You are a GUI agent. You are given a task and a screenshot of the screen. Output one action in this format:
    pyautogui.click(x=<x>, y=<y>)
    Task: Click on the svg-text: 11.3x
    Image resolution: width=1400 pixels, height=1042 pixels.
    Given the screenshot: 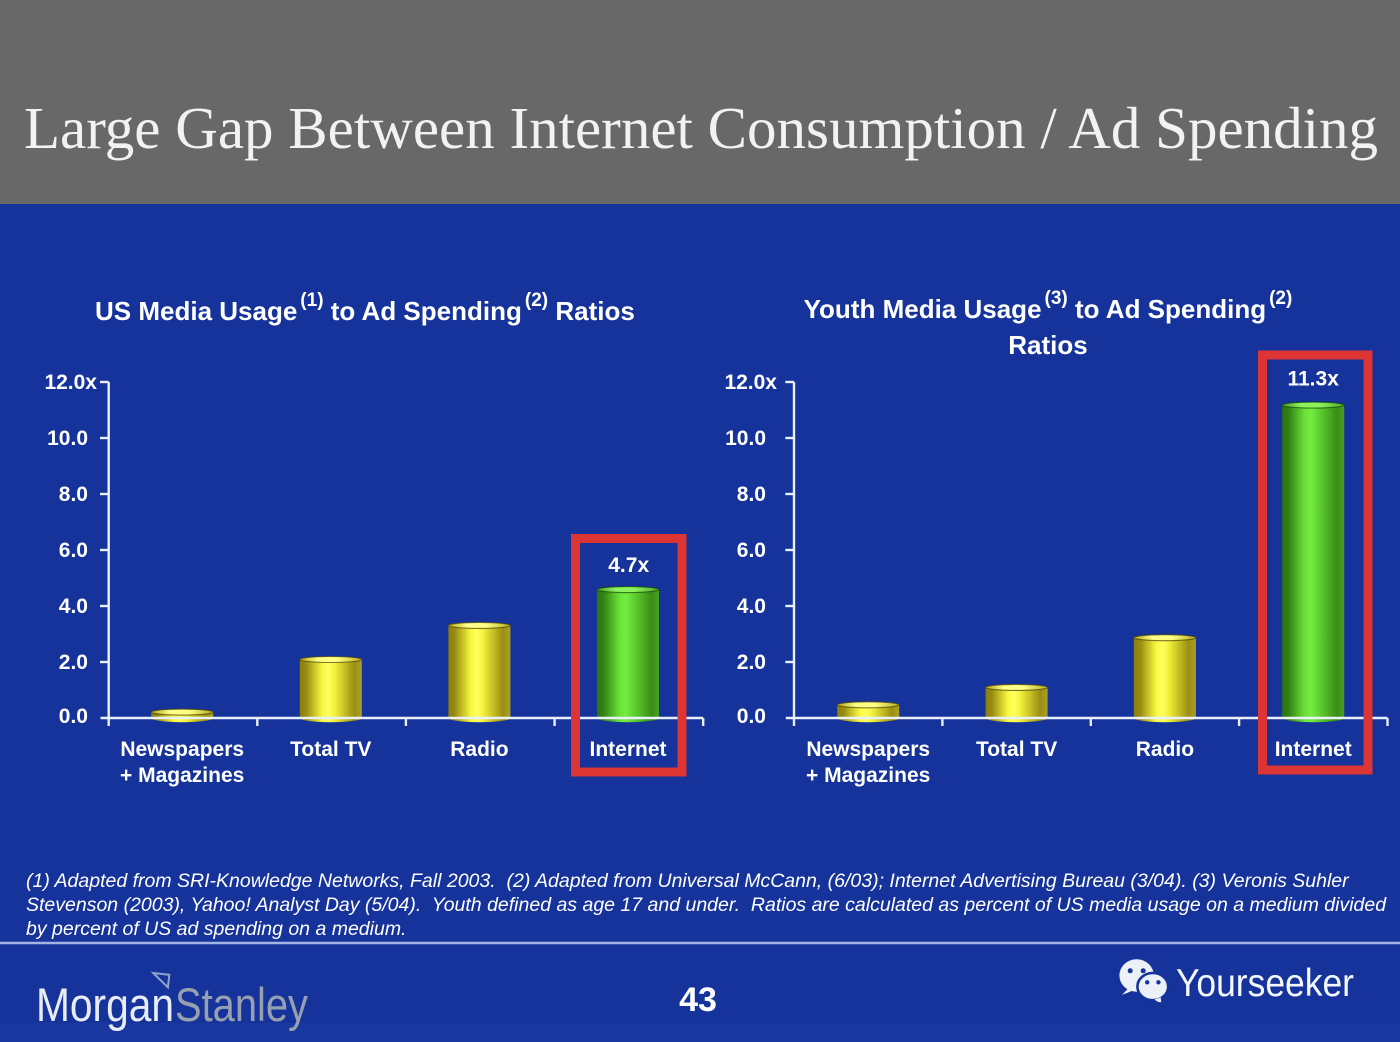 What is the action you would take?
    pyautogui.click(x=1313, y=379)
    